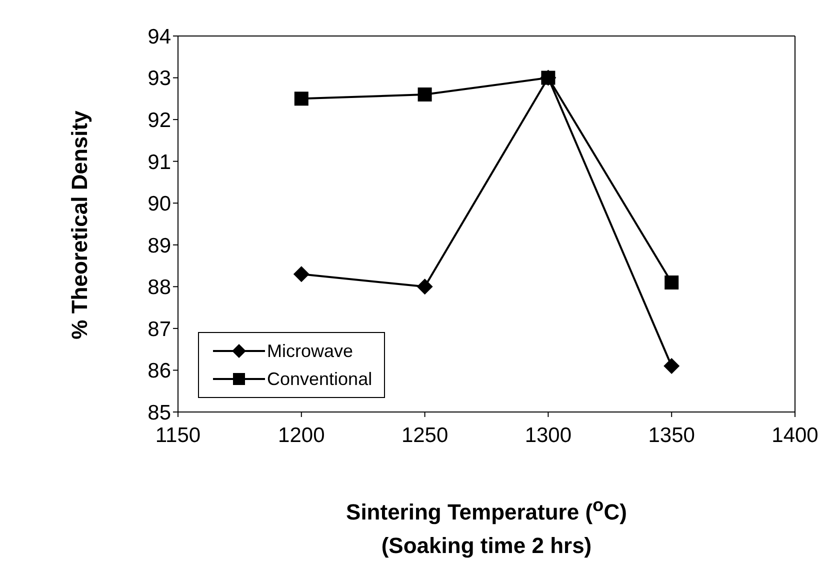 The image size is (826, 587). What do you see at coordinates (424, 435) in the screenshot?
I see `x-tick-label: 1250` at bounding box center [424, 435].